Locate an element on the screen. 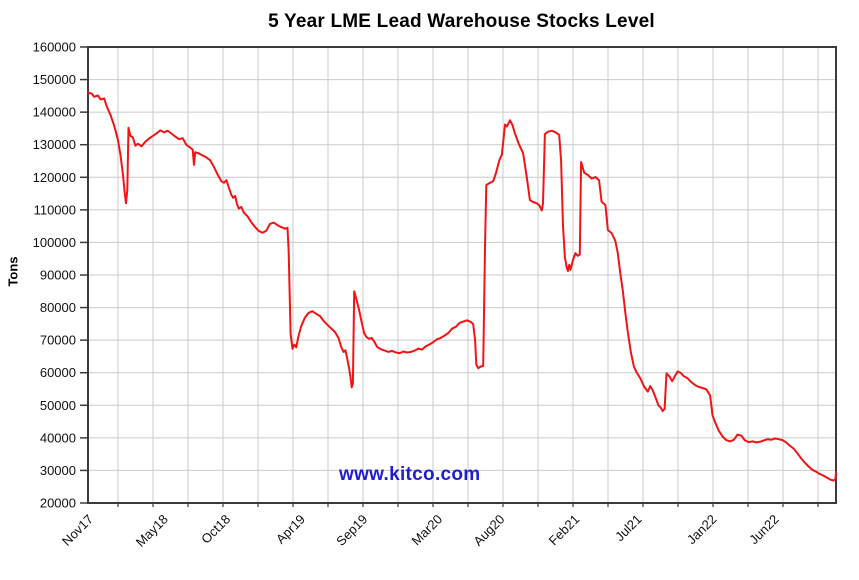  y-tick-label: 90000 is located at coordinates (58, 275).